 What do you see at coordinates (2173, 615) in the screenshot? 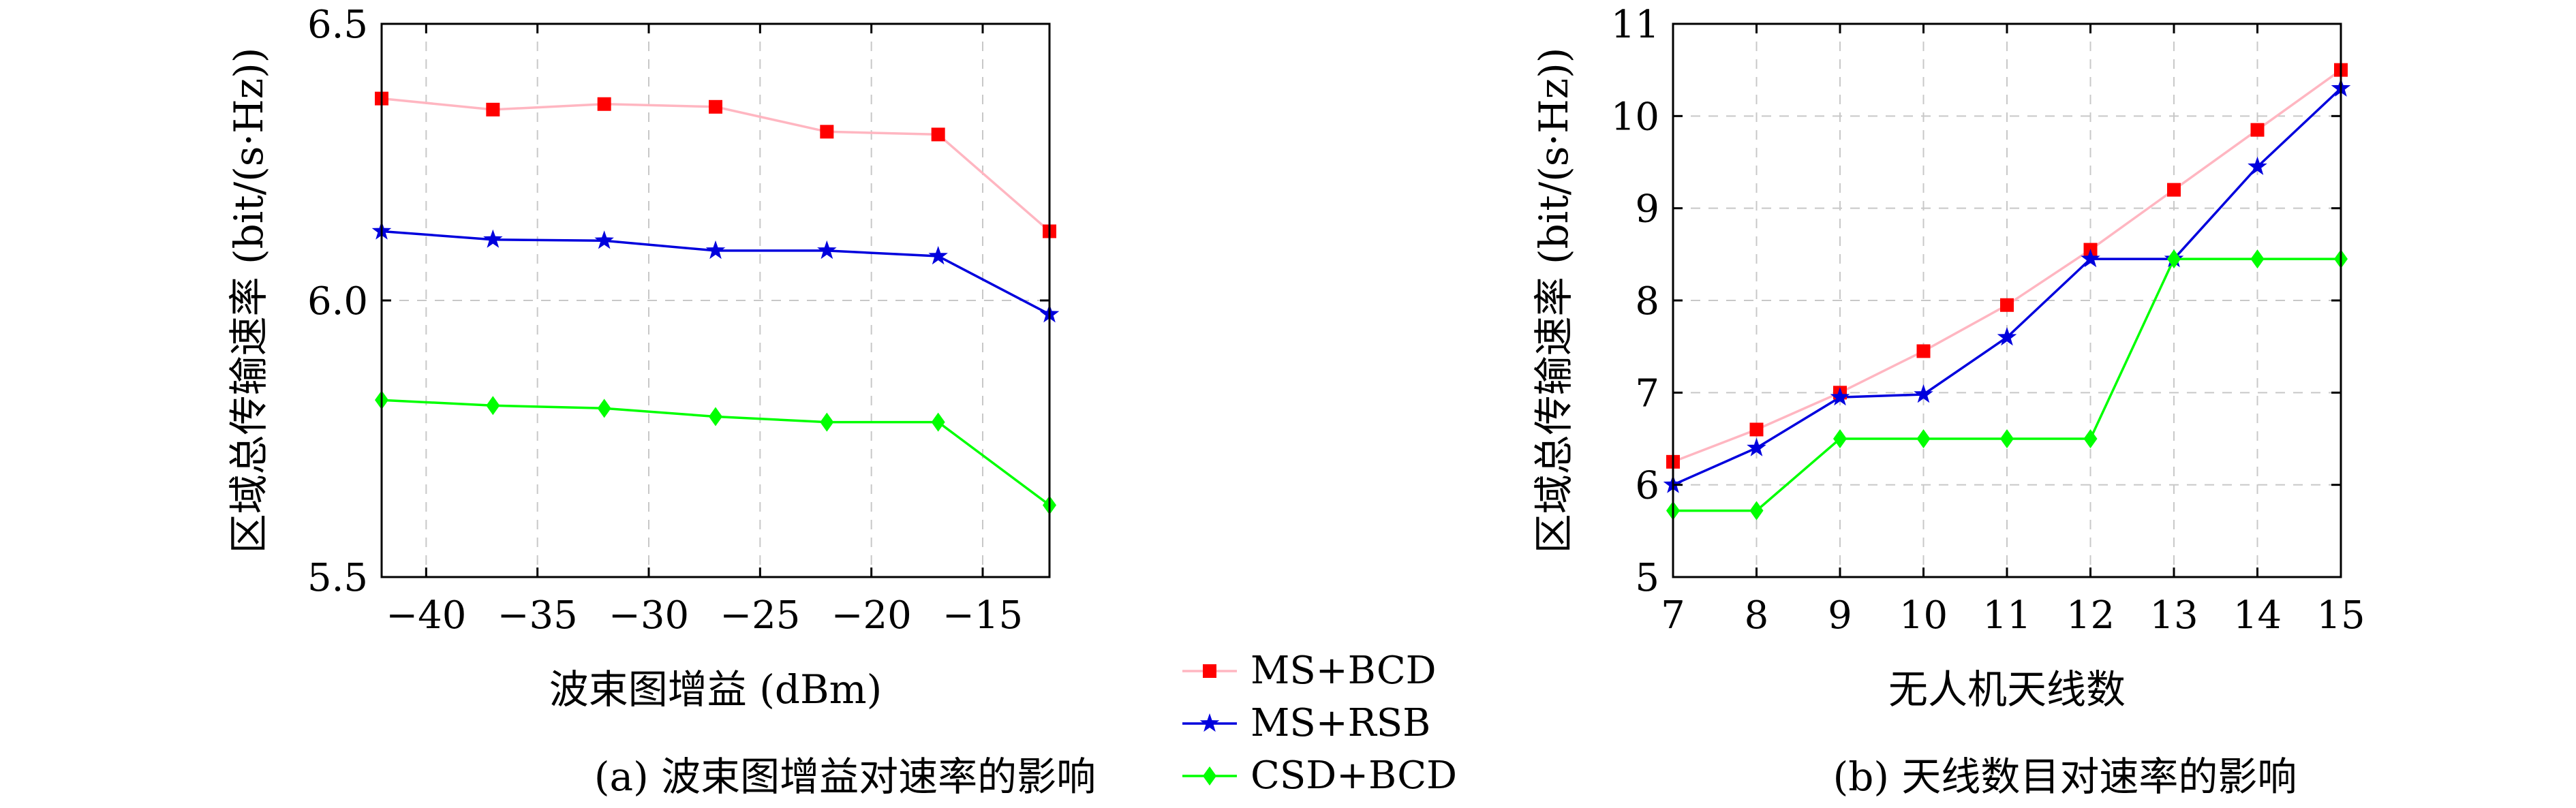
I see `chart-b-xtick-label-6: 13` at bounding box center [2173, 615].